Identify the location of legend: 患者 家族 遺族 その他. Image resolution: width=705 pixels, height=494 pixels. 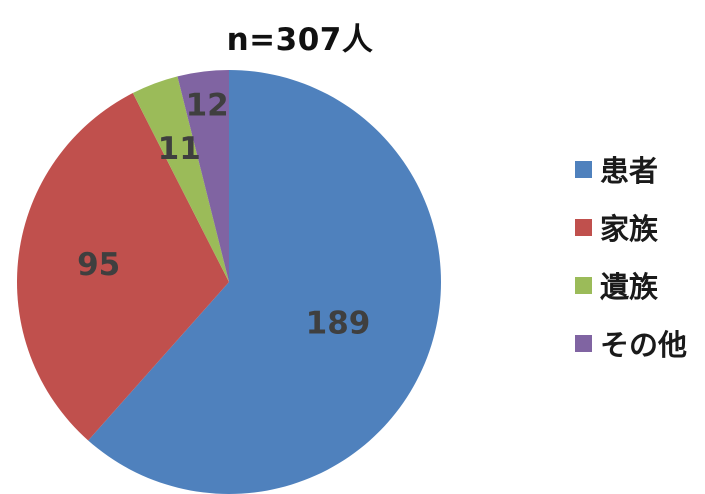
(631, 256).